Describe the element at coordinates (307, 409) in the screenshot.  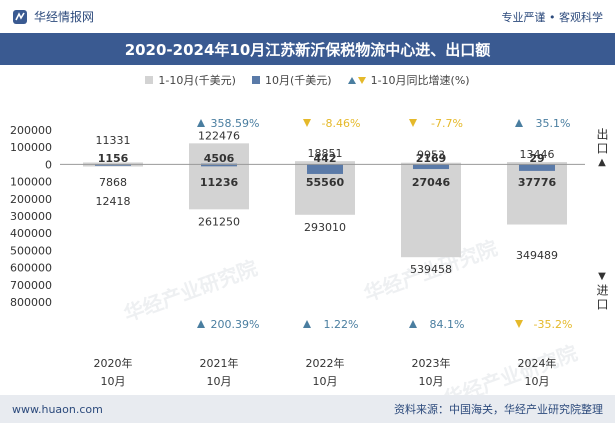
I see `footer: www.huaon.com 资料来源：中国海关，华经产业研究院整理` at that location.